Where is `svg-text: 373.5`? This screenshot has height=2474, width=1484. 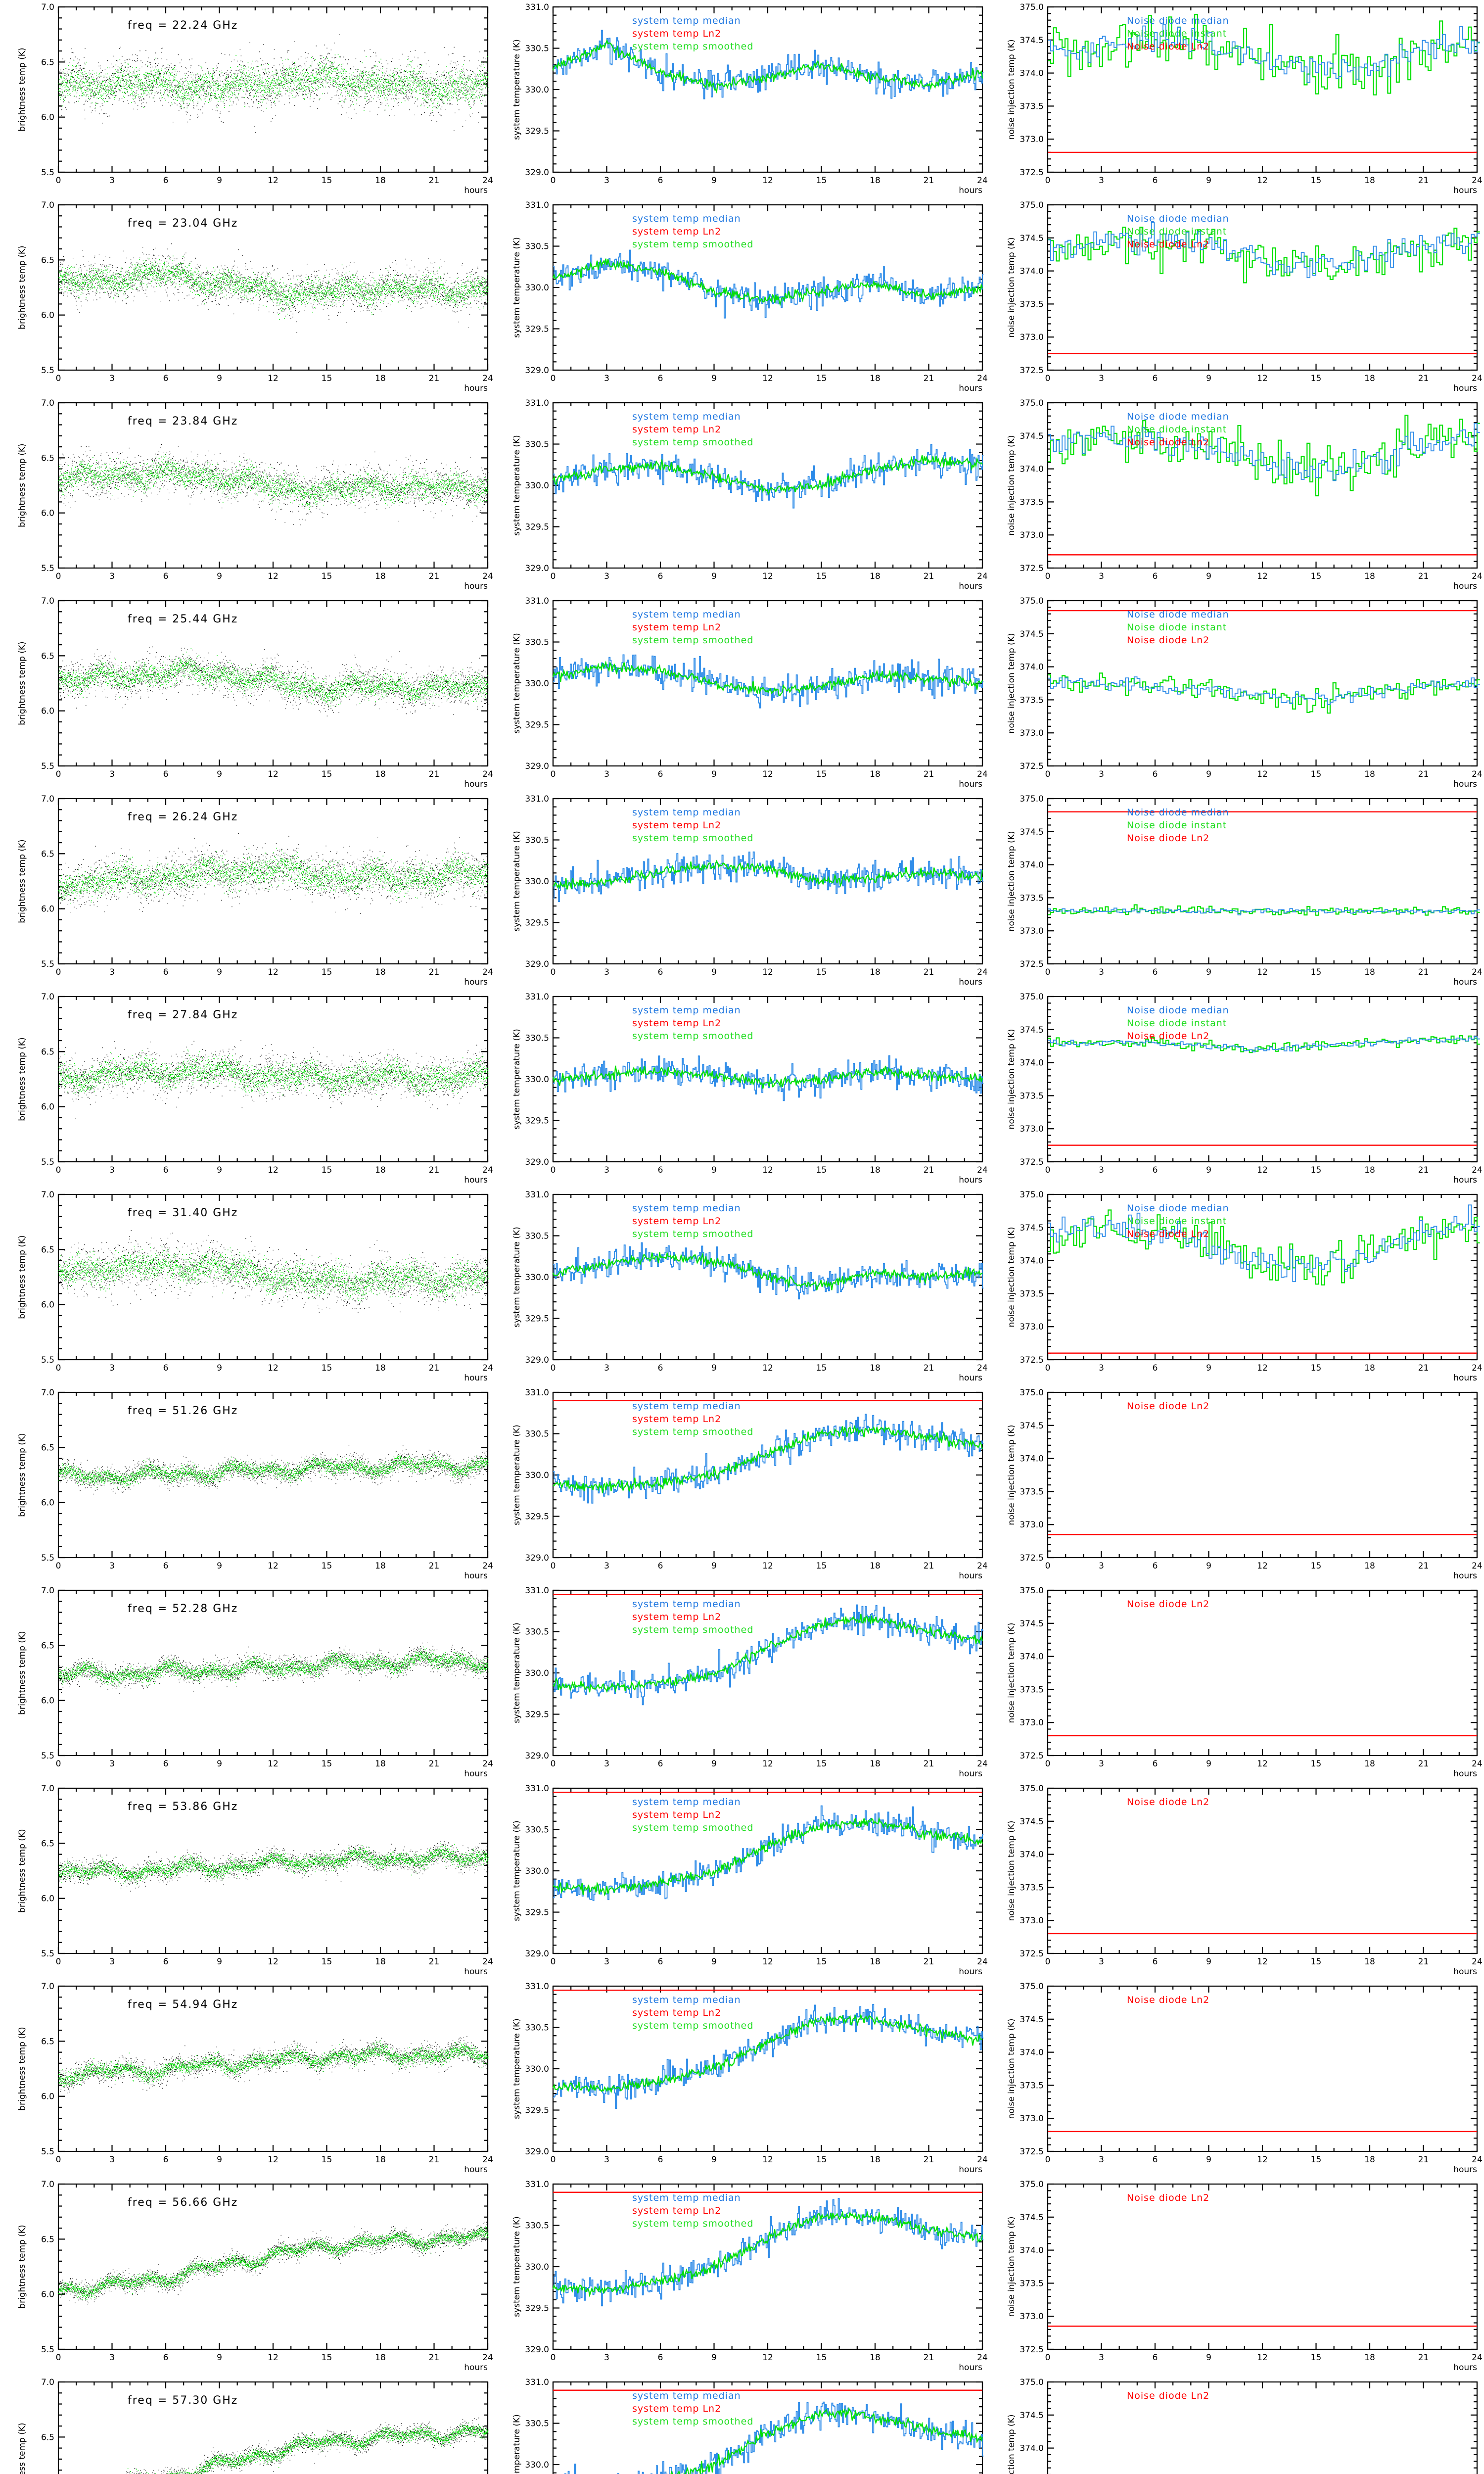
svg-text: 373.5 is located at coordinates (1032, 700).